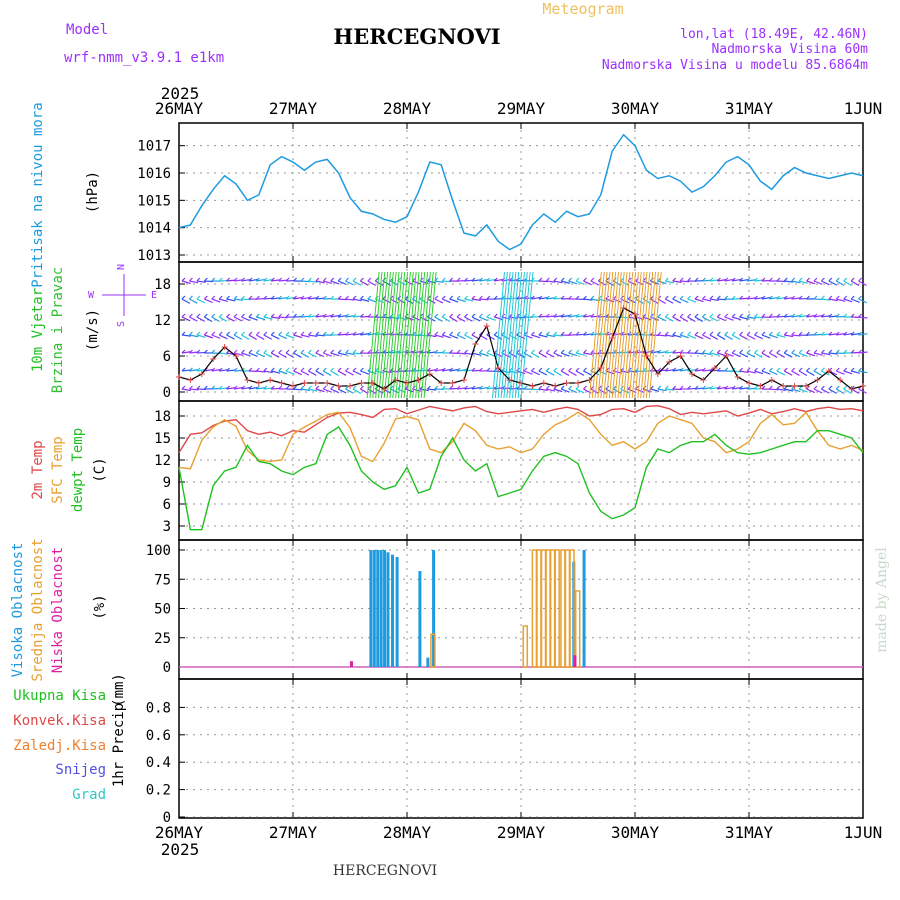 This screenshot has height=900, width=900. Describe the element at coordinates (162, 285) in the screenshot. I see `y-tick-label: 18` at that location.